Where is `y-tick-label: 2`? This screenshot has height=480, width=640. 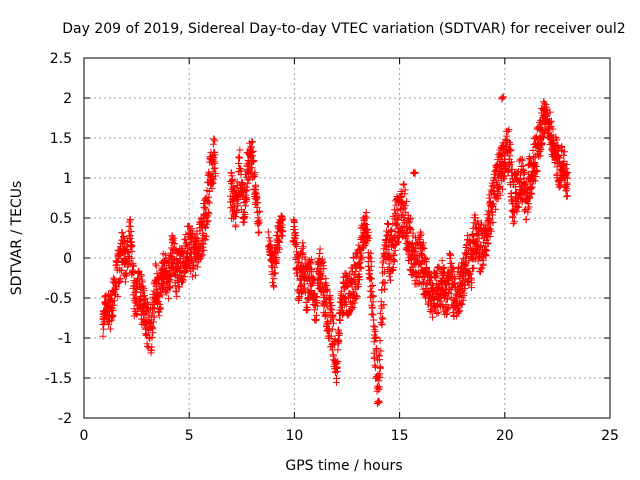
y-tick-label: 2 is located at coordinates (67, 99).